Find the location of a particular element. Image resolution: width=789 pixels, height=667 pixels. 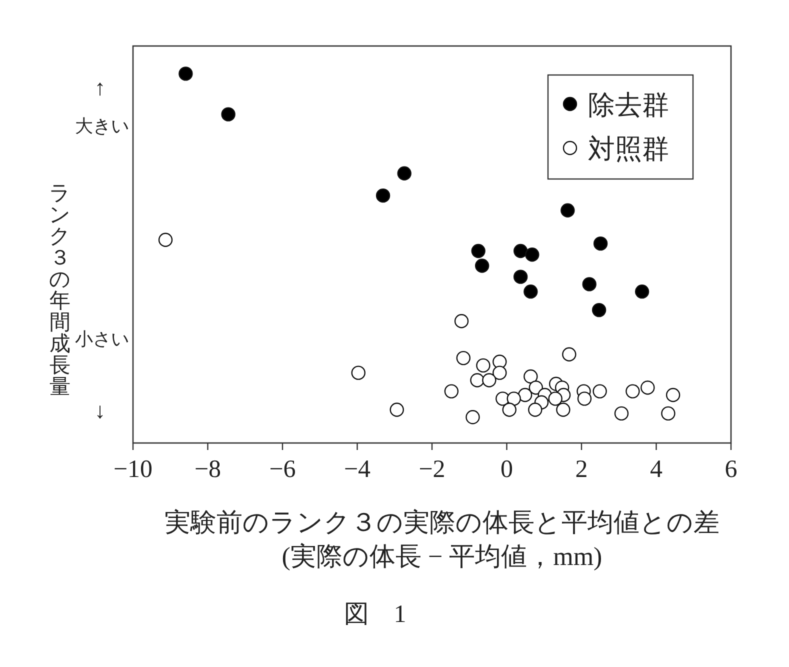

x-tick-label: 4 is located at coordinates (656, 469).